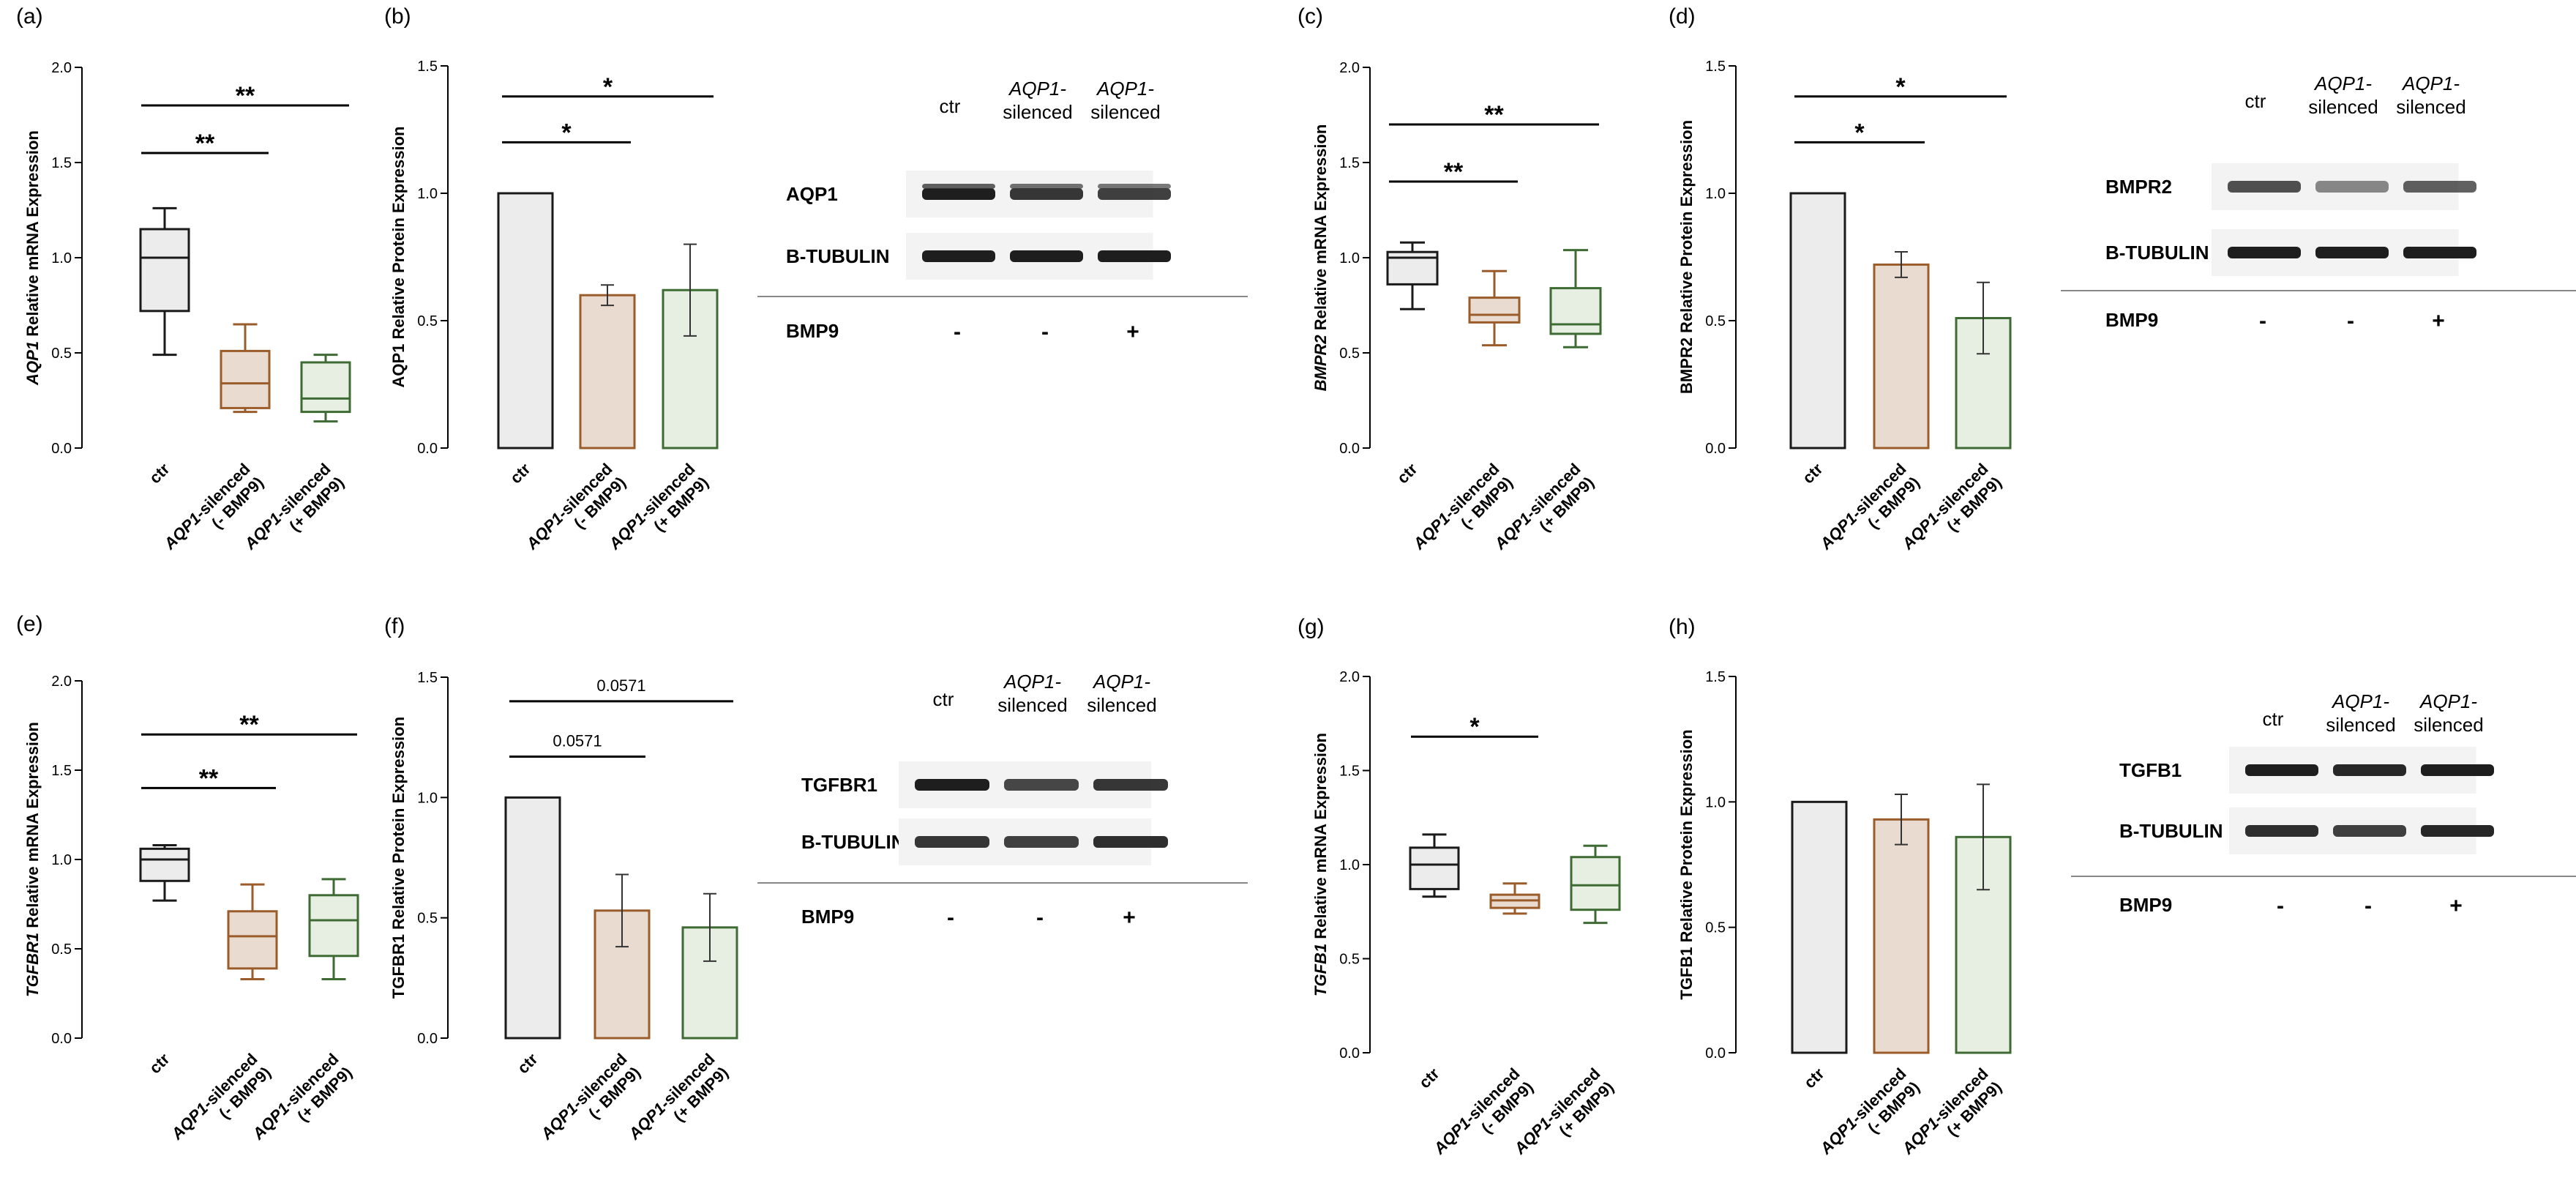 The height and width of the screenshot is (1186, 2576). Describe the element at coordinates (1310, 16) in the screenshot. I see `panel-label: (c)` at that location.